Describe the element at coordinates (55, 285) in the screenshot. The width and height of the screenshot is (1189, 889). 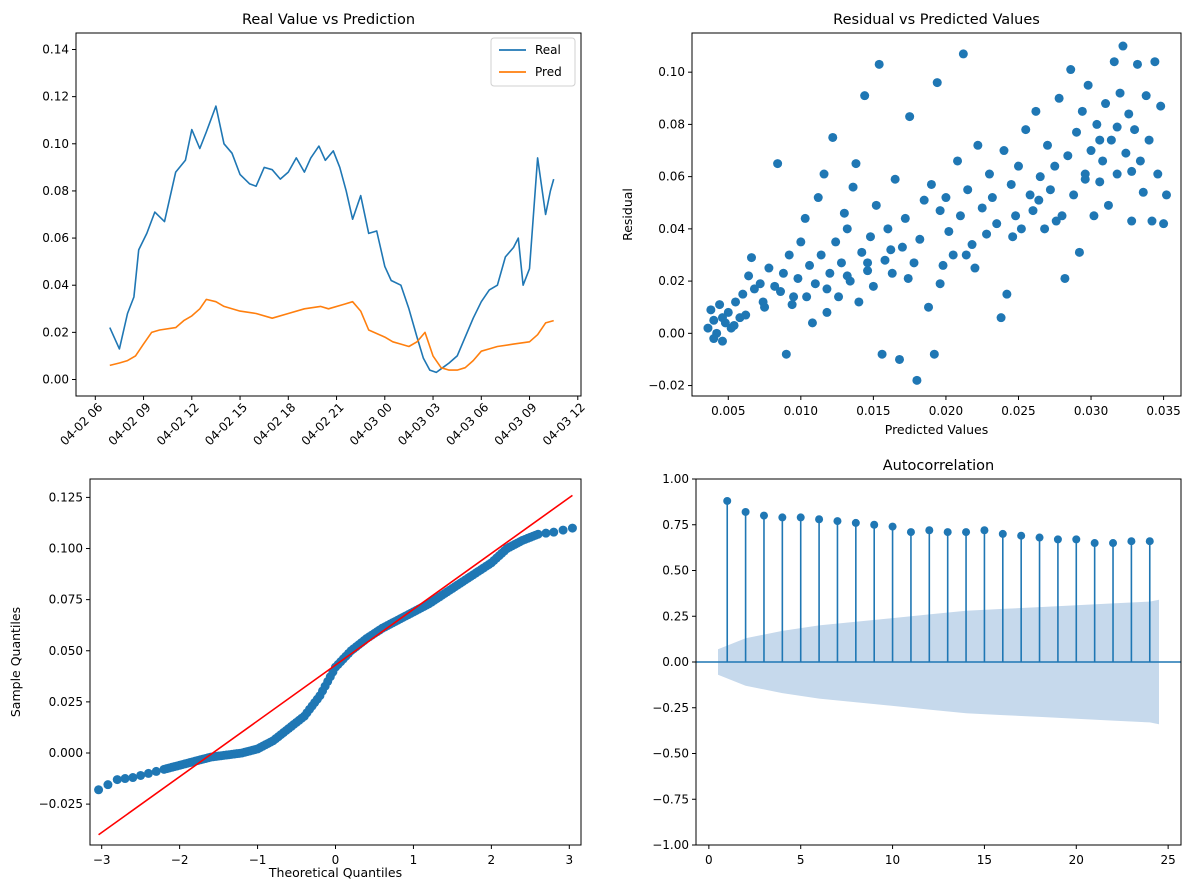
I see `y-tick-label: 0.04` at that location.